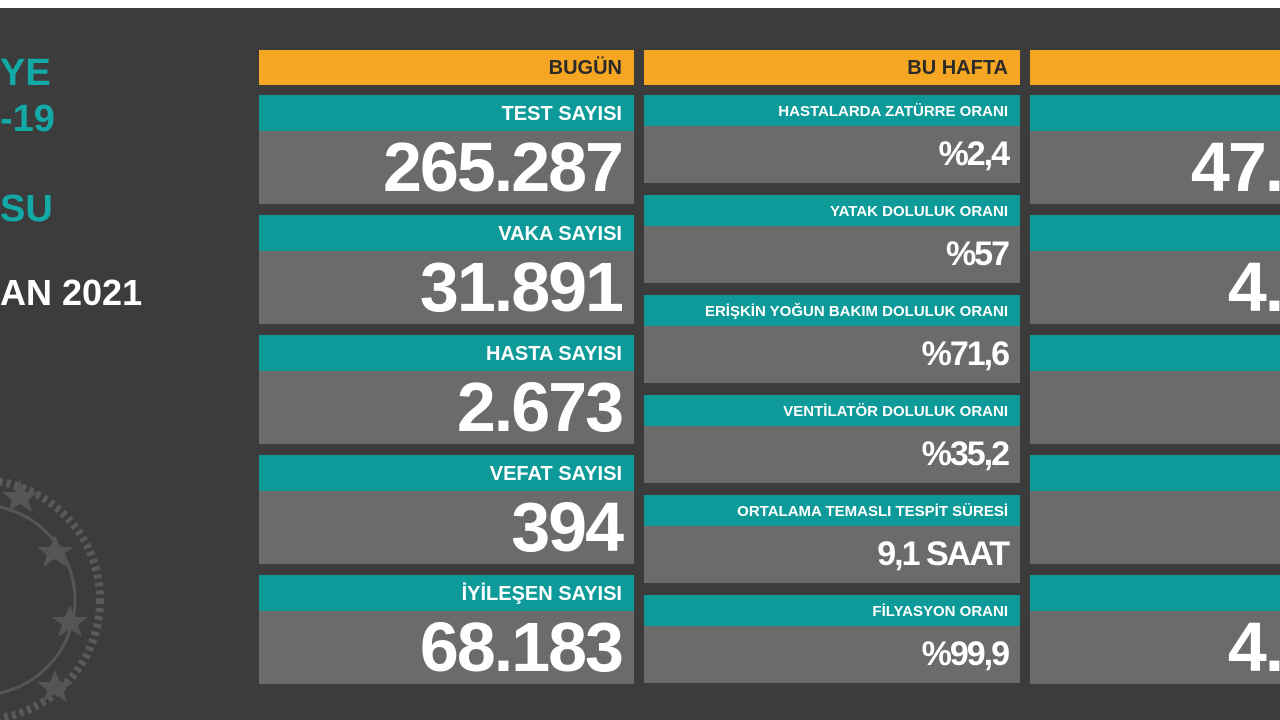 The width and height of the screenshot is (1280, 720). What do you see at coordinates (832, 410) in the screenshot?
I see `stat-label: VENTİLATÖR DOLULUK ORANI` at bounding box center [832, 410].